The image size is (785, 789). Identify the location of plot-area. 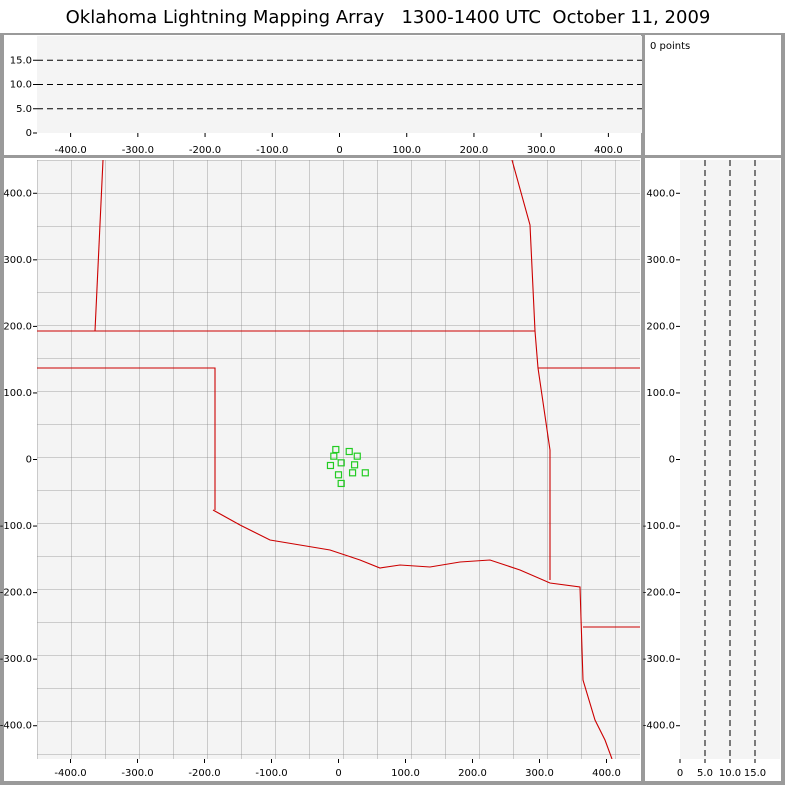
(730, 459).